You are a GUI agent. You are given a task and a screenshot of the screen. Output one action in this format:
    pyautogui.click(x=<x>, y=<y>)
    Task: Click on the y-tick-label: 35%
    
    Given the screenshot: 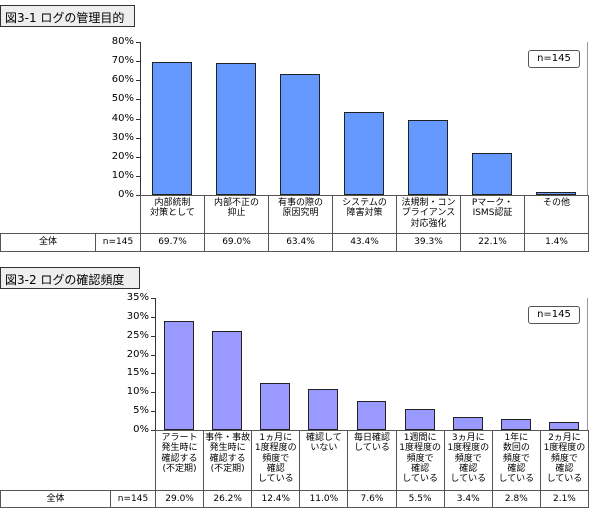 What is the action you would take?
    pyautogui.click(x=137, y=297)
    